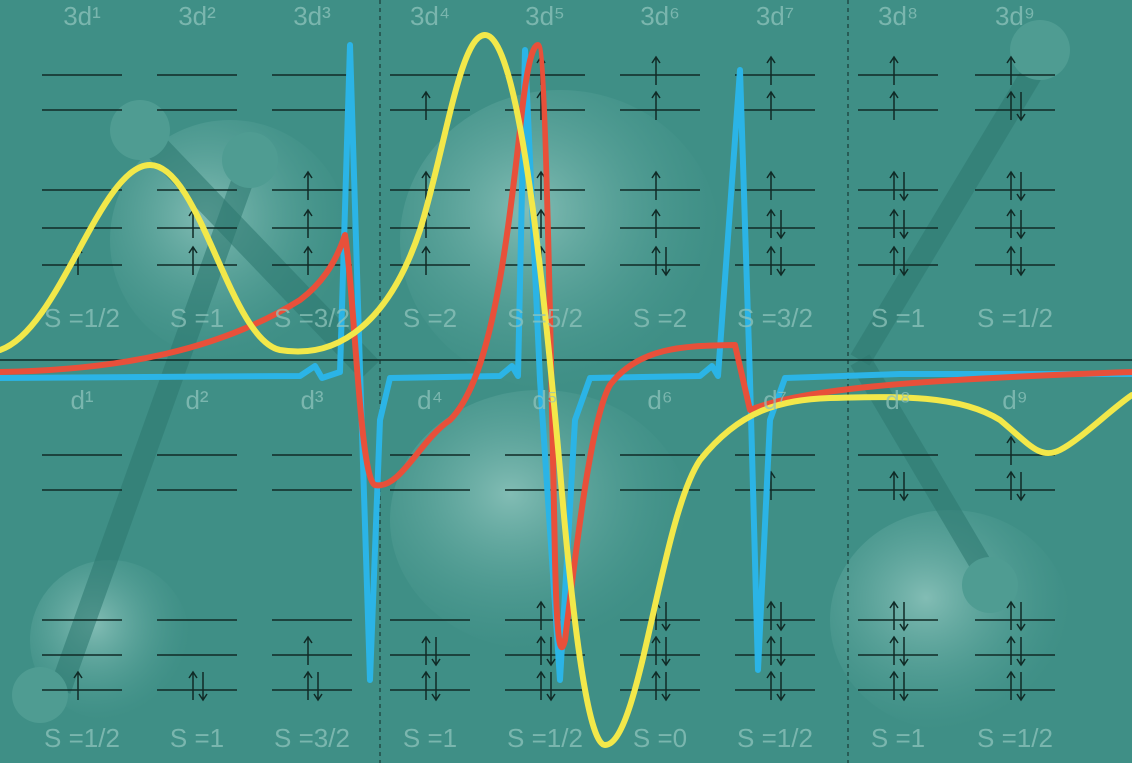  I want to click on bottom-label: d⁴, so click(430, 400).